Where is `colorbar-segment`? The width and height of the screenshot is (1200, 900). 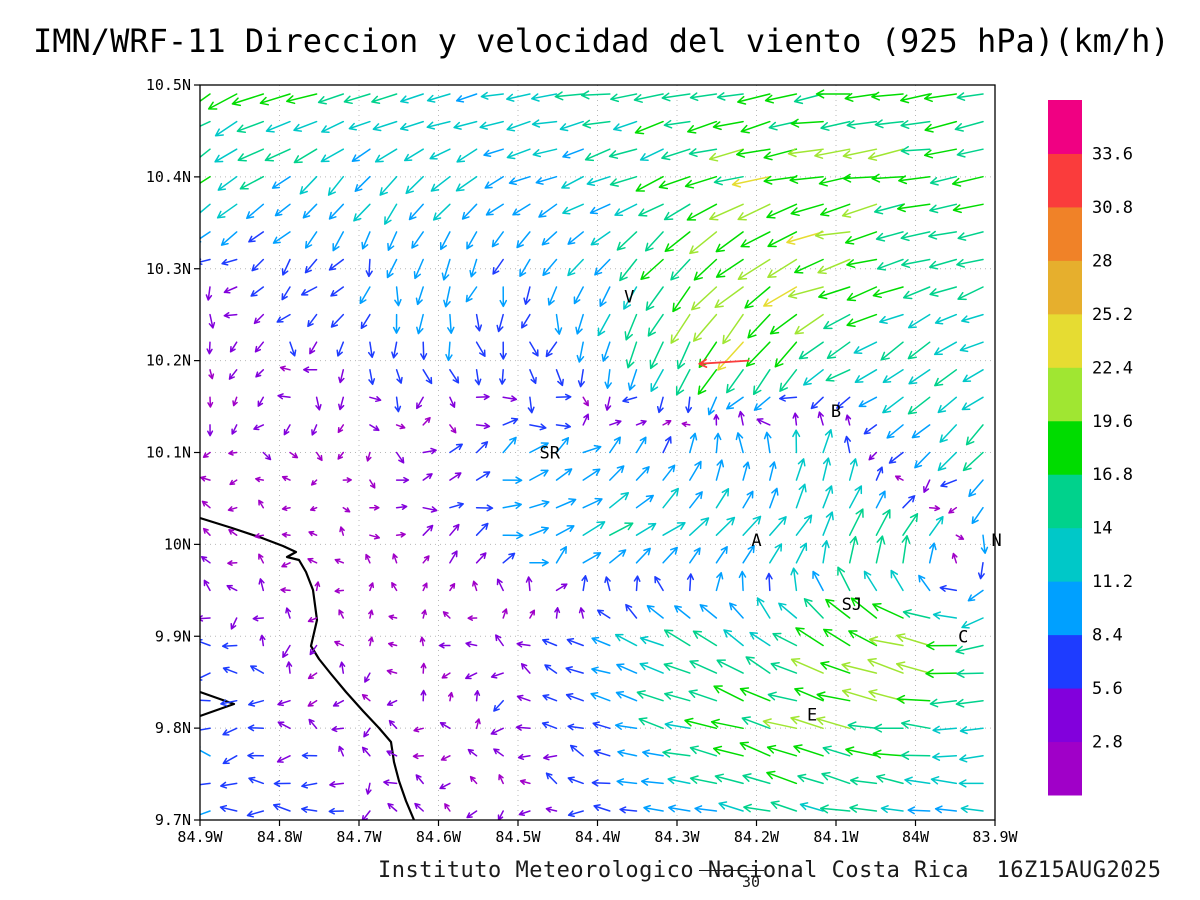
colorbar-segment is located at coordinates (1065, 127).